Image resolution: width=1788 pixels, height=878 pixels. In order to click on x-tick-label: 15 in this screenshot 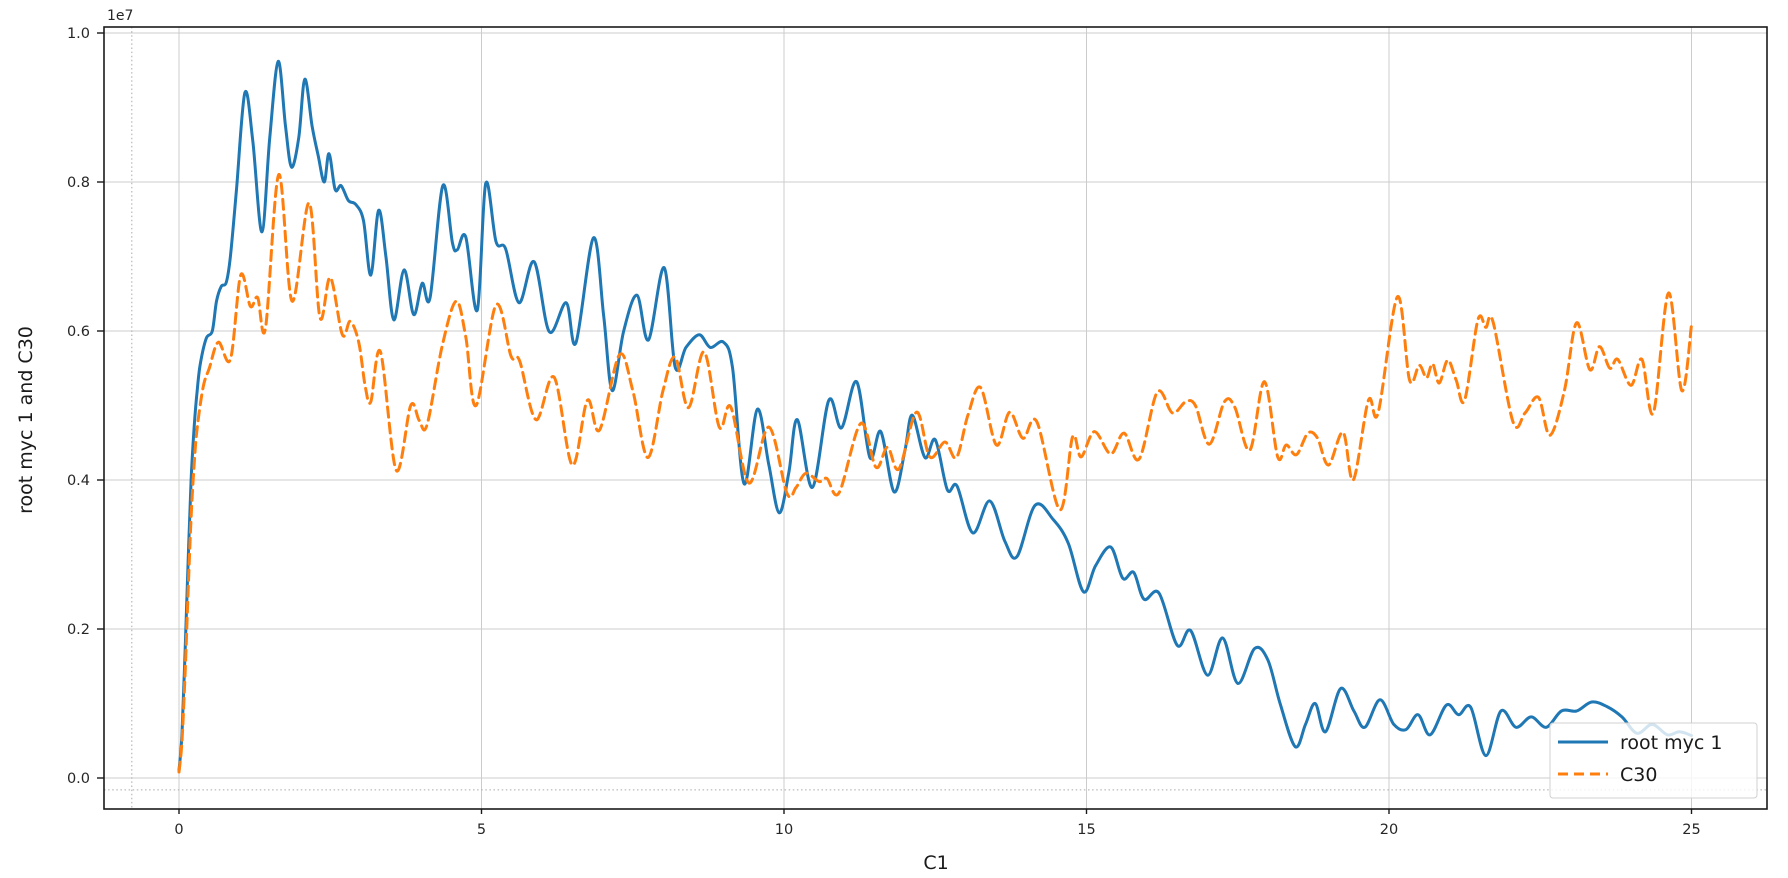, I will do `click(1086, 830)`.